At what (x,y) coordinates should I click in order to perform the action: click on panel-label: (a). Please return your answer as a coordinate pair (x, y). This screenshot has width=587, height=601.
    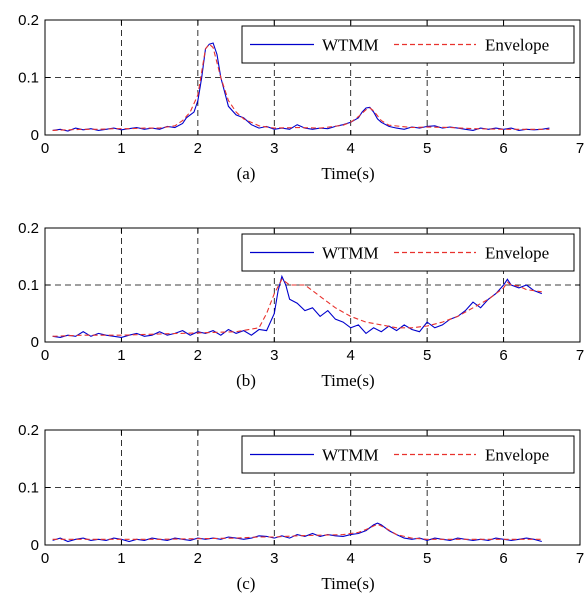
    Looking at the image, I should click on (246, 173).